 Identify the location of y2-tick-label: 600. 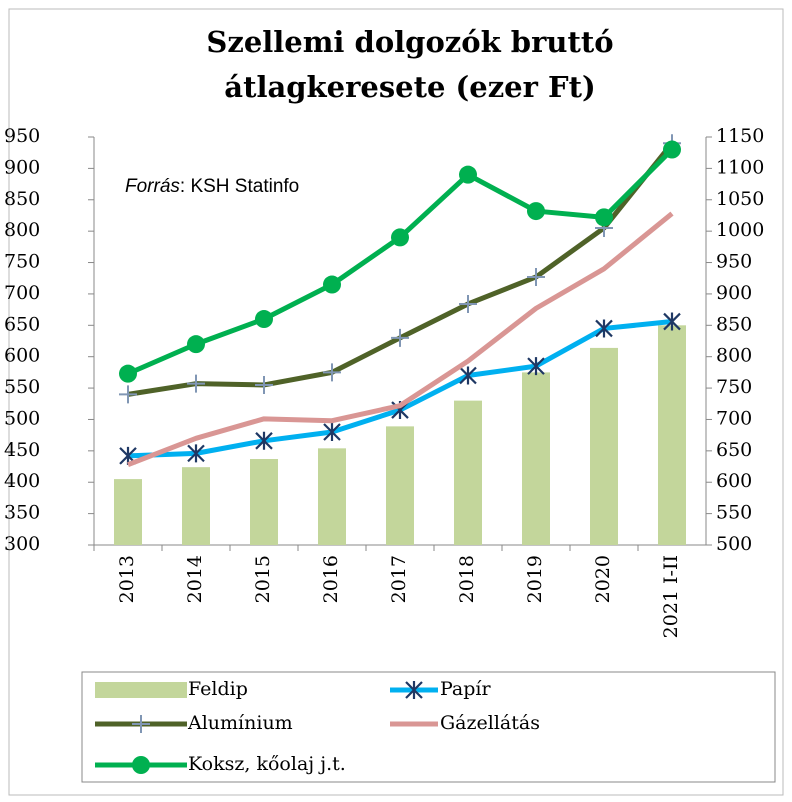
(734, 481).